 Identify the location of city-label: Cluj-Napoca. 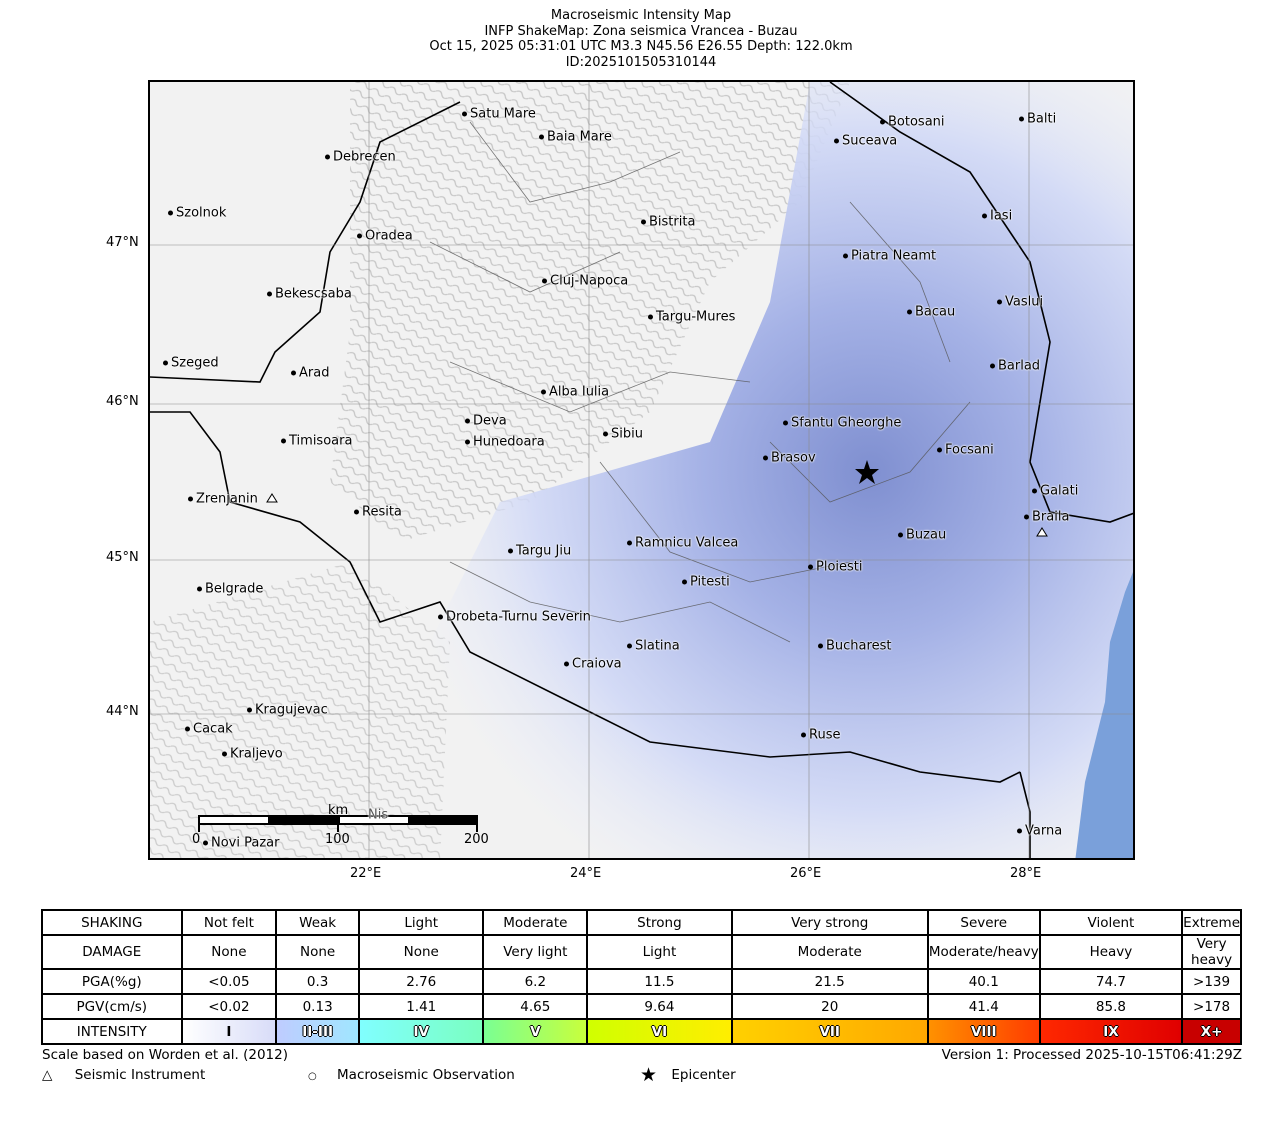
(589, 281).